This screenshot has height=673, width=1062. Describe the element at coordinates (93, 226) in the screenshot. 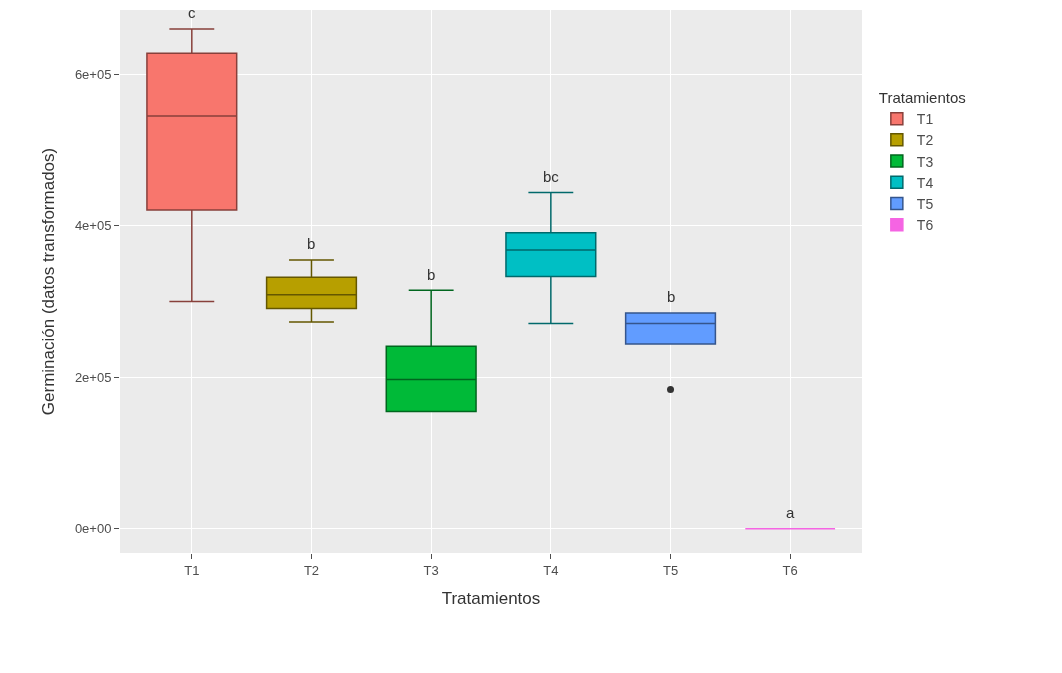

I see `y-tick-label: 4e+05` at that location.